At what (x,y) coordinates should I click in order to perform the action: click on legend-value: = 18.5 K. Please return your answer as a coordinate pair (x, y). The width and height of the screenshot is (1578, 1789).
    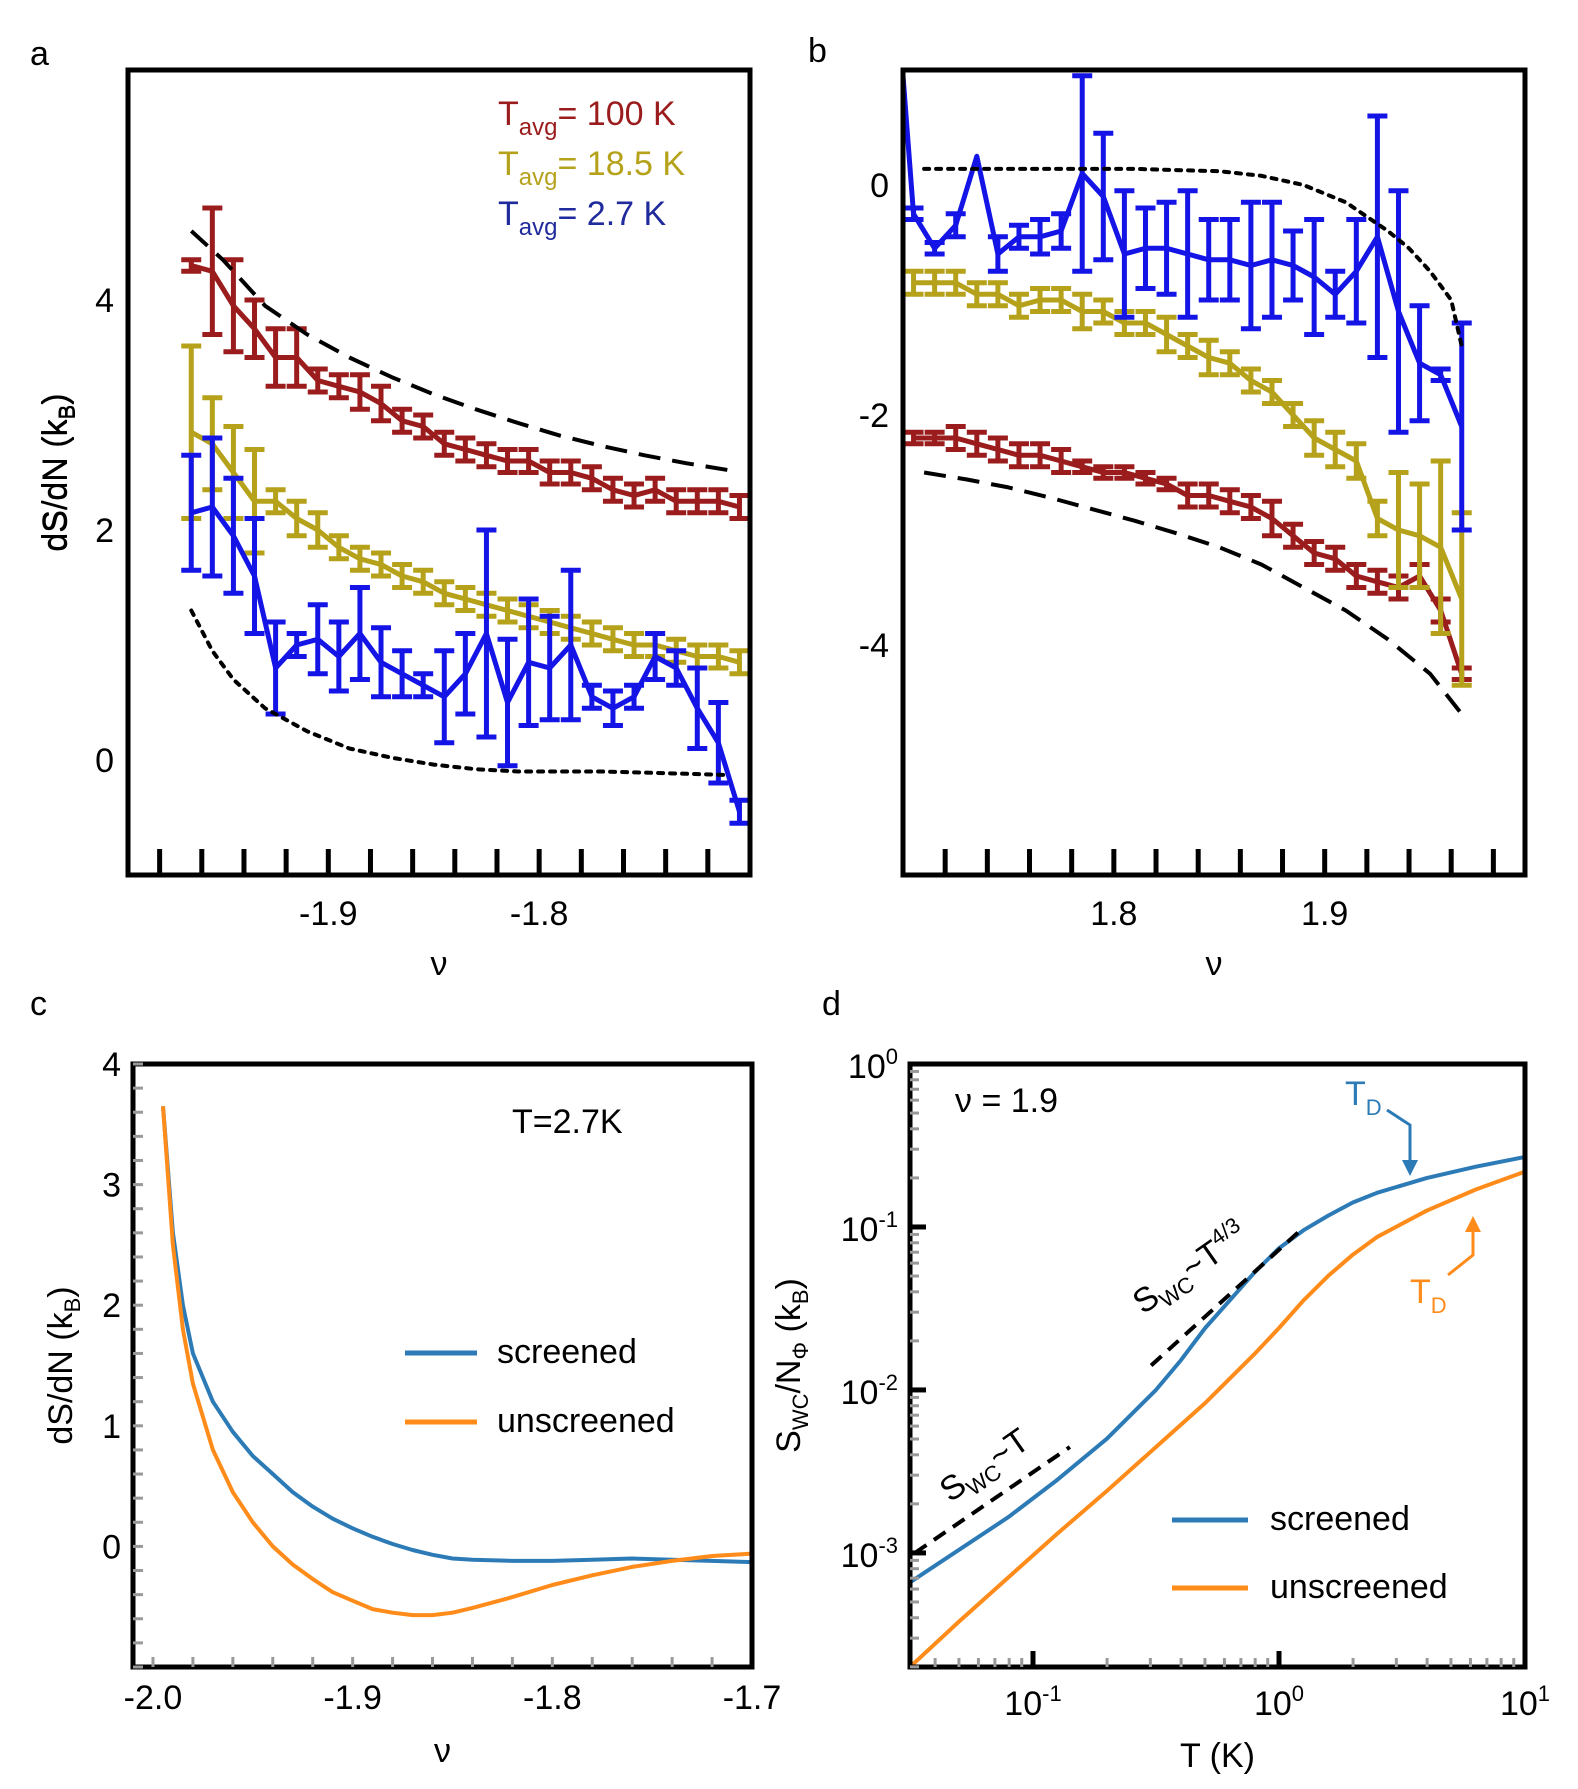
    Looking at the image, I should click on (621, 164).